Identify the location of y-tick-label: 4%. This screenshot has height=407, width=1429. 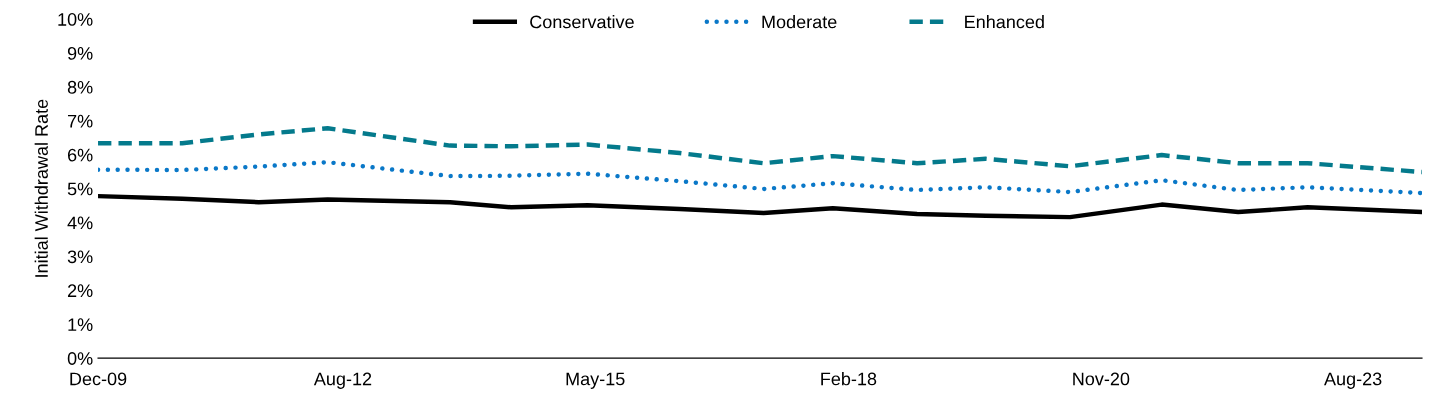
(80, 223).